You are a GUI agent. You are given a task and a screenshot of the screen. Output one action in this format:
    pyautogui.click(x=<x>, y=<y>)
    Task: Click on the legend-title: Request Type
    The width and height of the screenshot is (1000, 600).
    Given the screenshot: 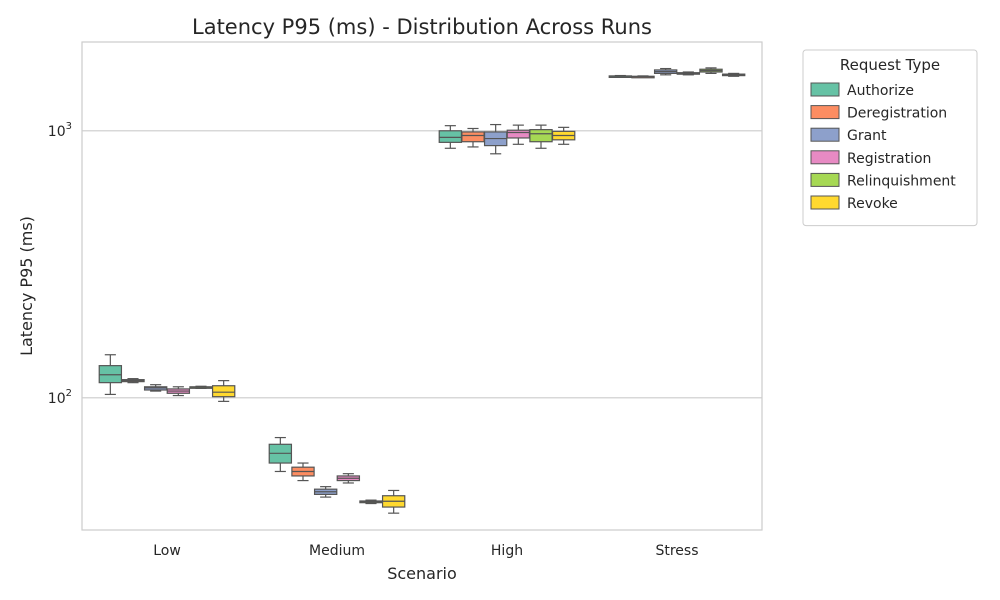 What is the action you would take?
    pyautogui.click(x=890, y=65)
    